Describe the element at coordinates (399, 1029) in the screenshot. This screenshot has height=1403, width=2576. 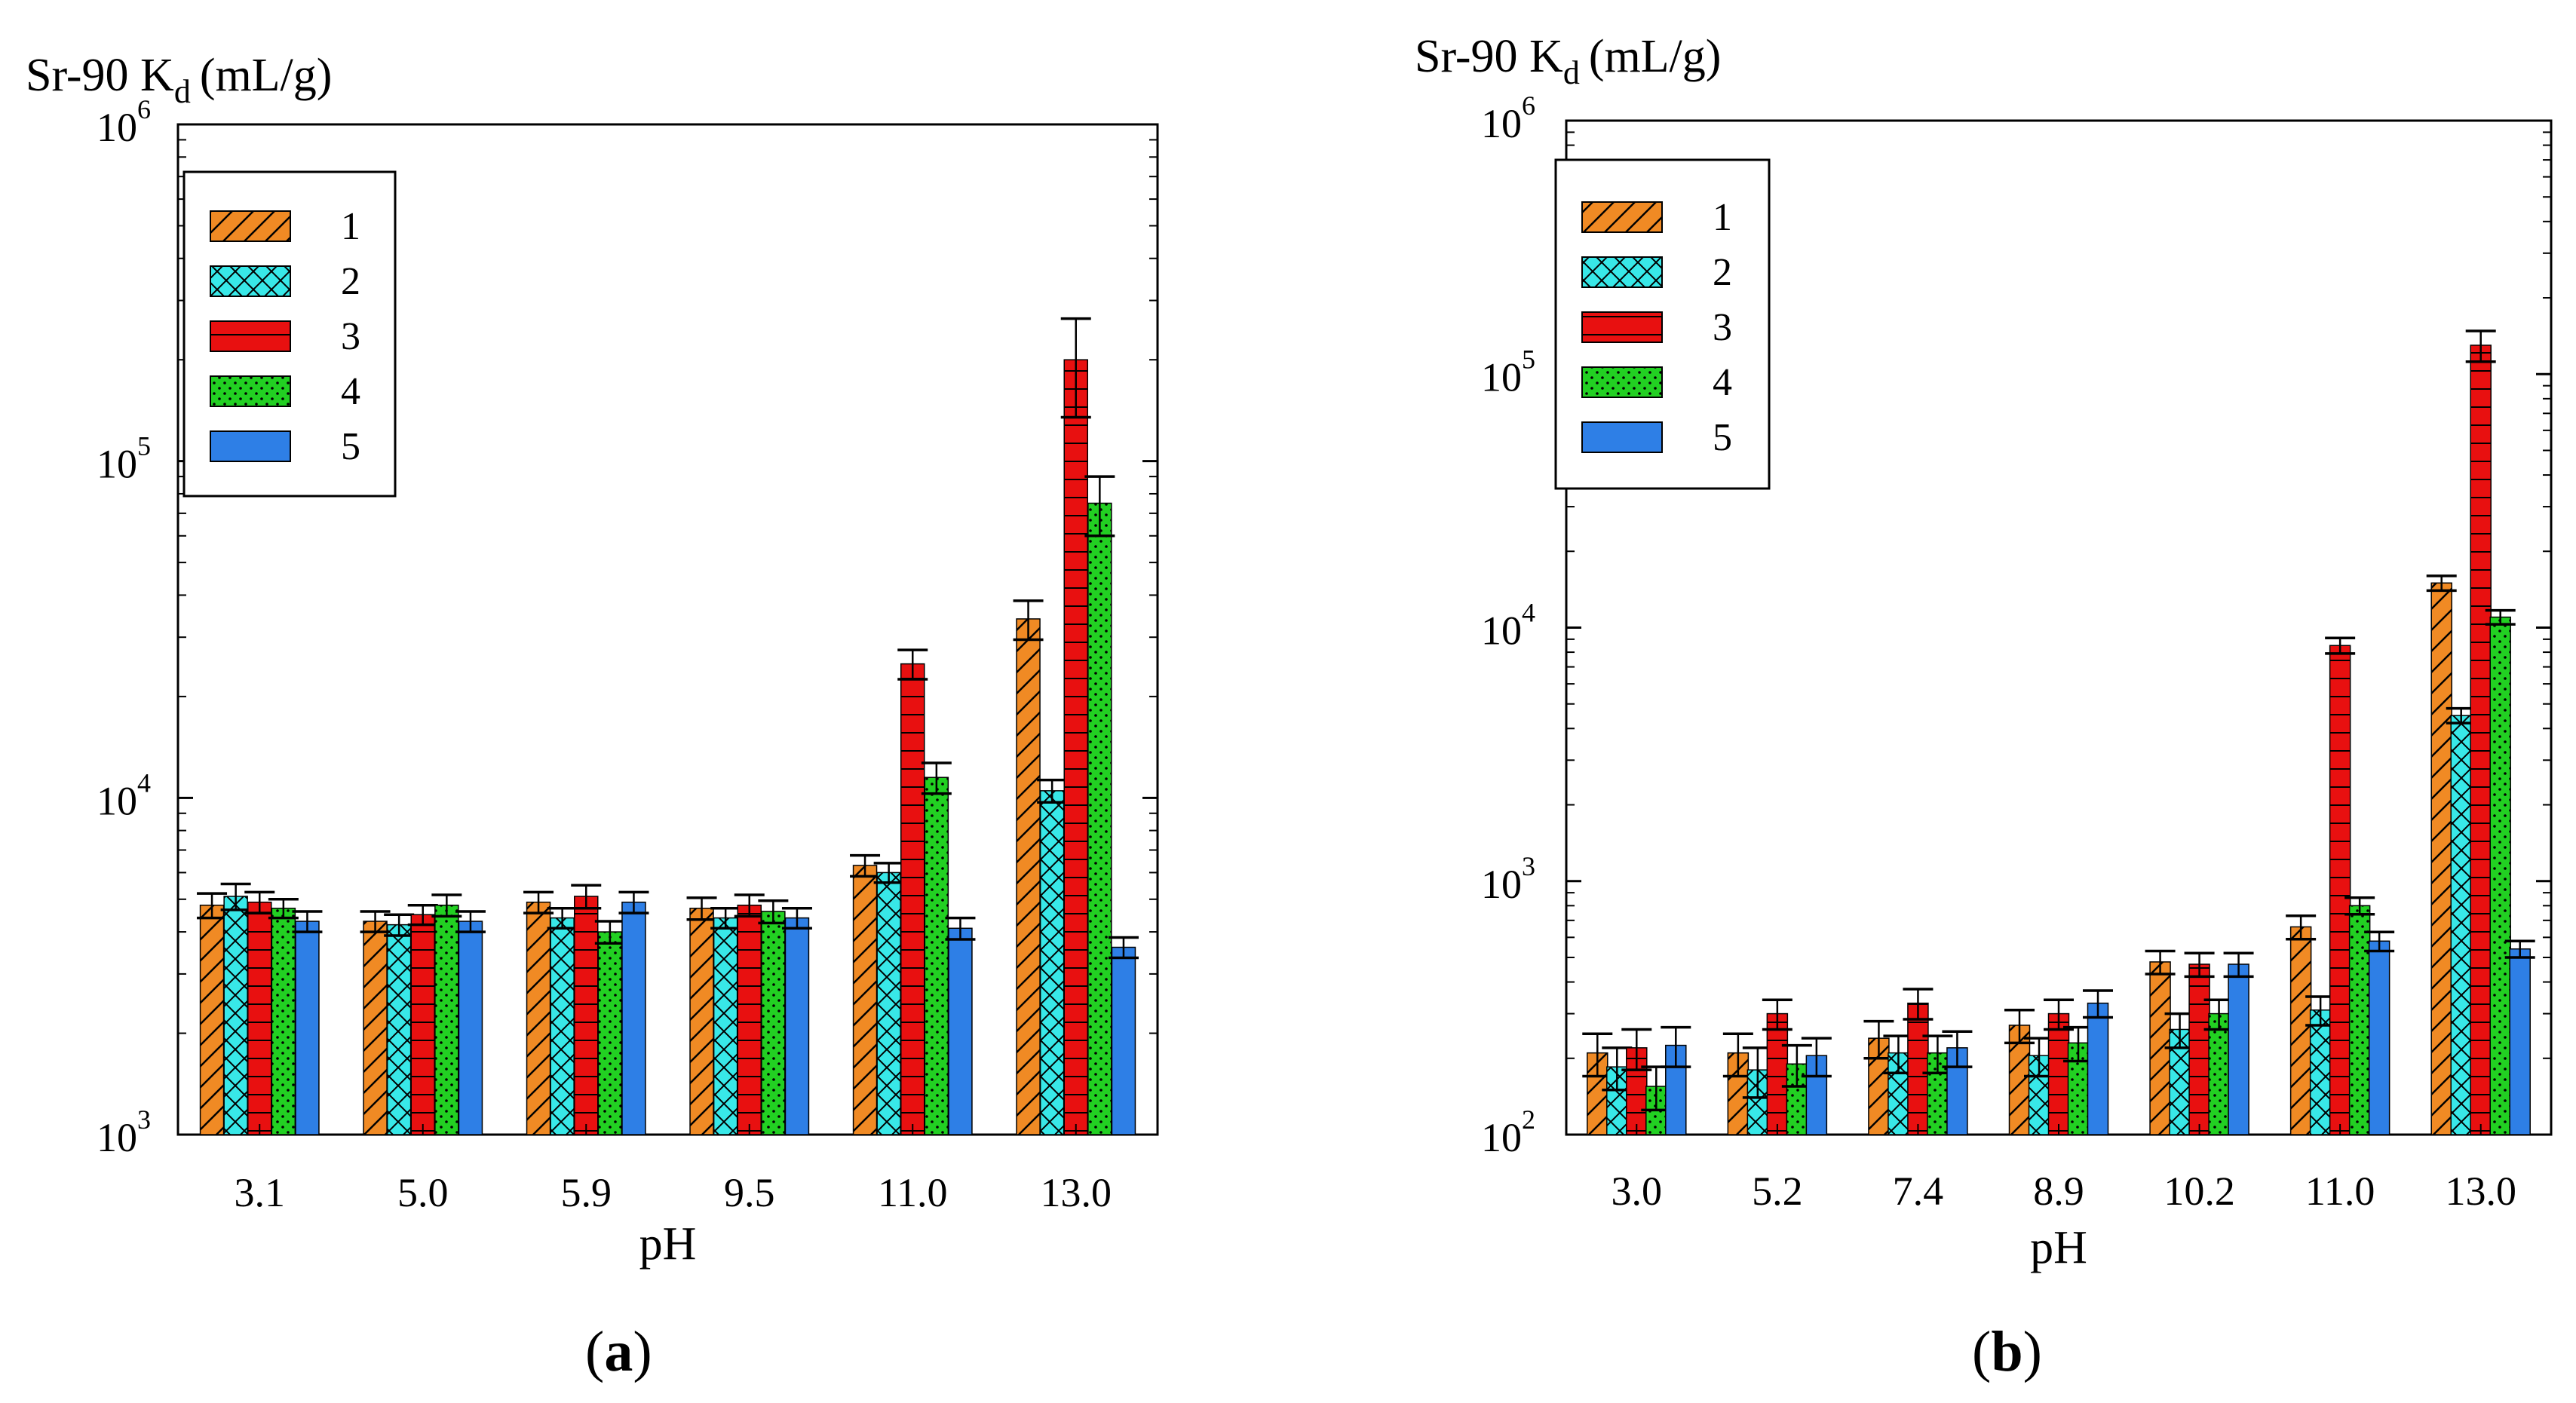
I see `bar-s2-5.0` at that location.